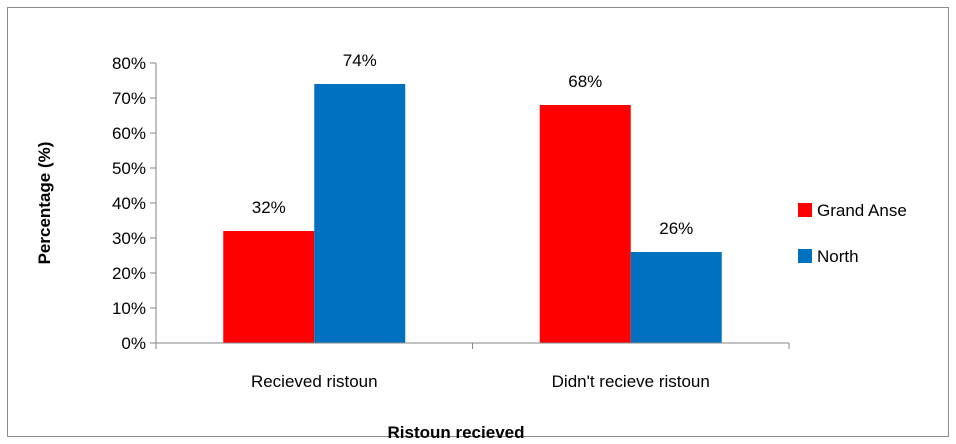 The height and width of the screenshot is (444, 956). Describe the element at coordinates (360, 60) in the screenshot. I see `data-label: 74%` at that location.